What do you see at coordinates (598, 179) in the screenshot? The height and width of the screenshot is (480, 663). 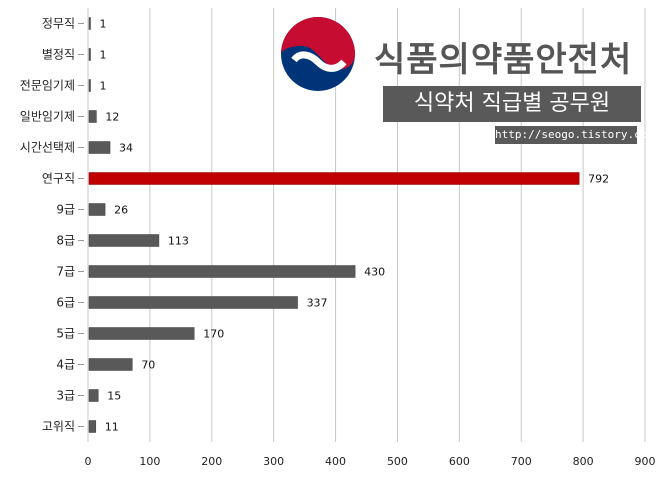 I see `data-label: 792` at bounding box center [598, 179].